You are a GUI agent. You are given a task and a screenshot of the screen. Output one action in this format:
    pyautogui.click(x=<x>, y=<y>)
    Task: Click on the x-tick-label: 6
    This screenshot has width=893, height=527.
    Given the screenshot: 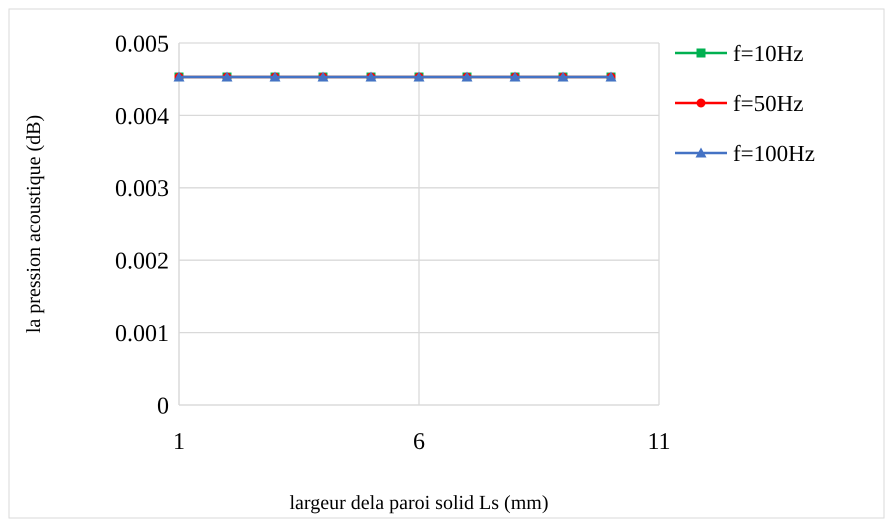 What is the action you would take?
    pyautogui.click(x=419, y=442)
    